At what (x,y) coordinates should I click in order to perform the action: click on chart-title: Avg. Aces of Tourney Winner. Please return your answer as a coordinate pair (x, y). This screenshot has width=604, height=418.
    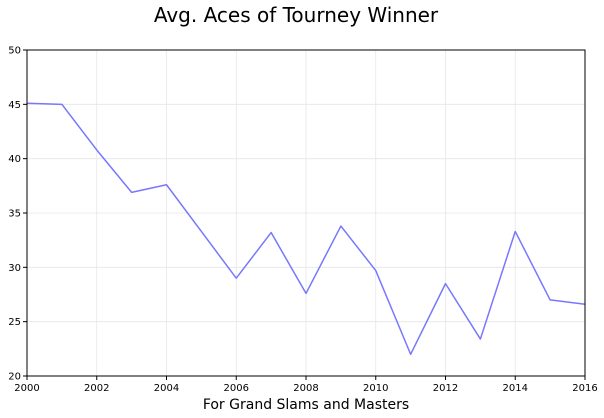
    Looking at the image, I should click on (296, 15).